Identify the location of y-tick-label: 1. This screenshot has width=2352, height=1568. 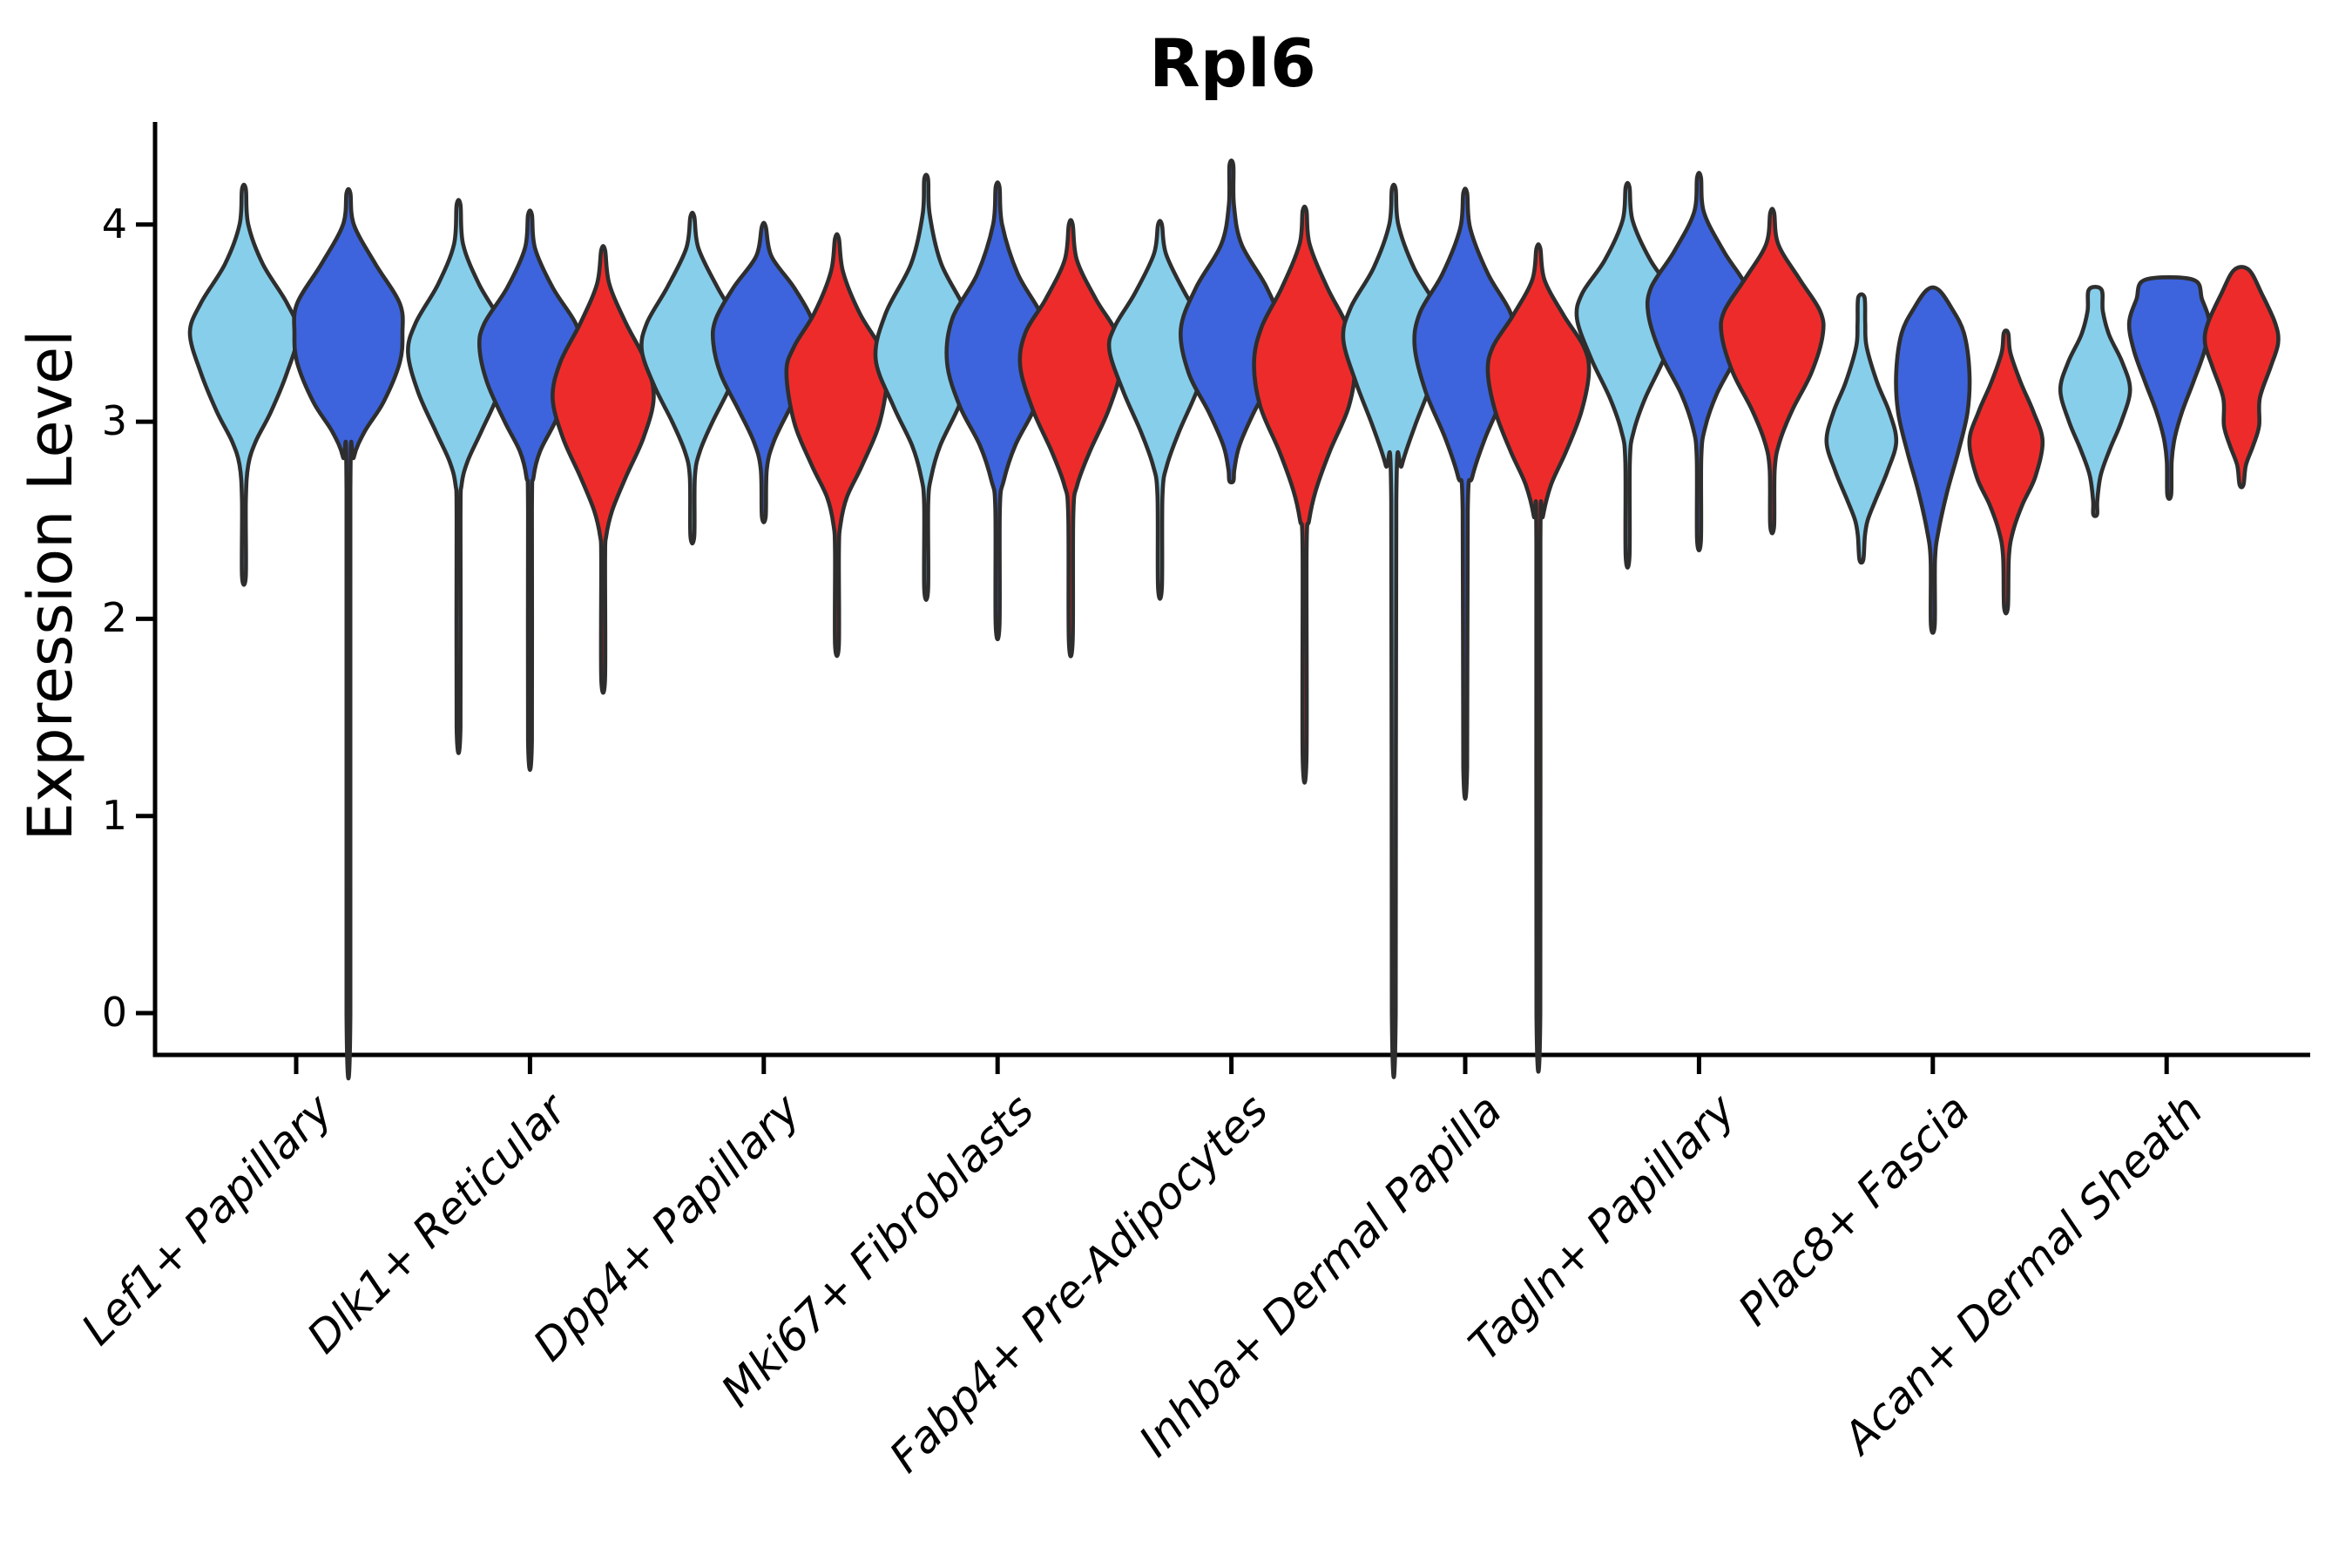
(114, 815).